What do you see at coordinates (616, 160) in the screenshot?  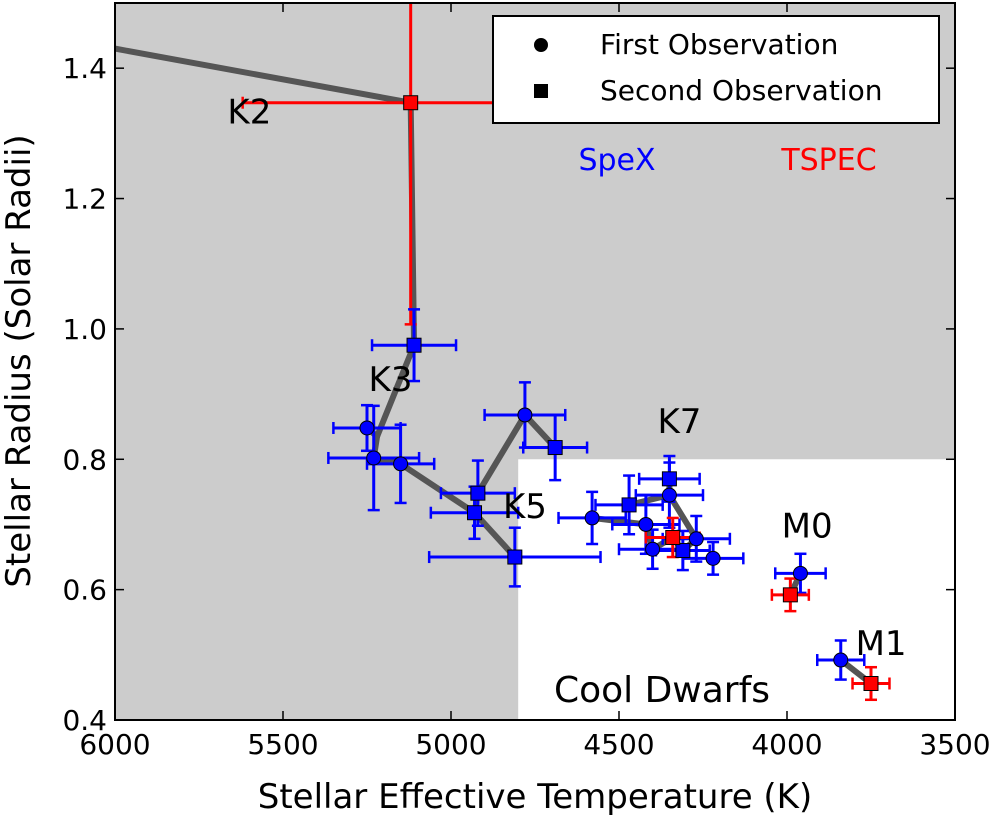 I see `instrument-label-spex: SpeX` at bounding box center [616, 160].